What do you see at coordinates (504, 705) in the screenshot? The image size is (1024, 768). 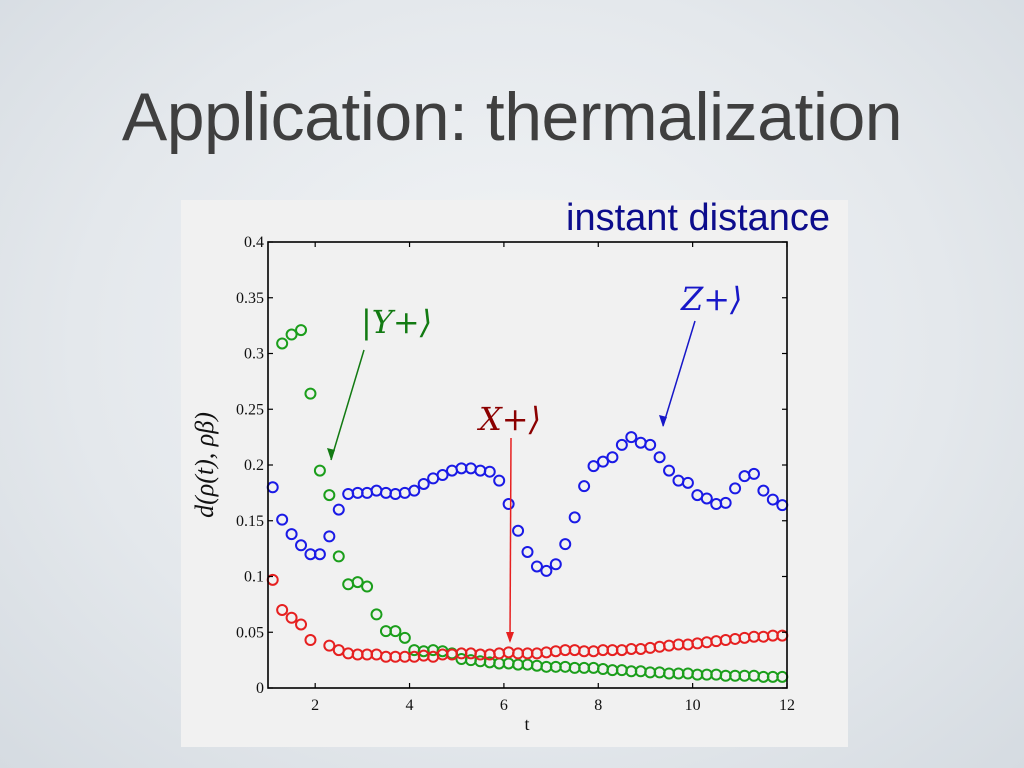 I see `x-tick-label: 6` at bounding box center [504, 705].